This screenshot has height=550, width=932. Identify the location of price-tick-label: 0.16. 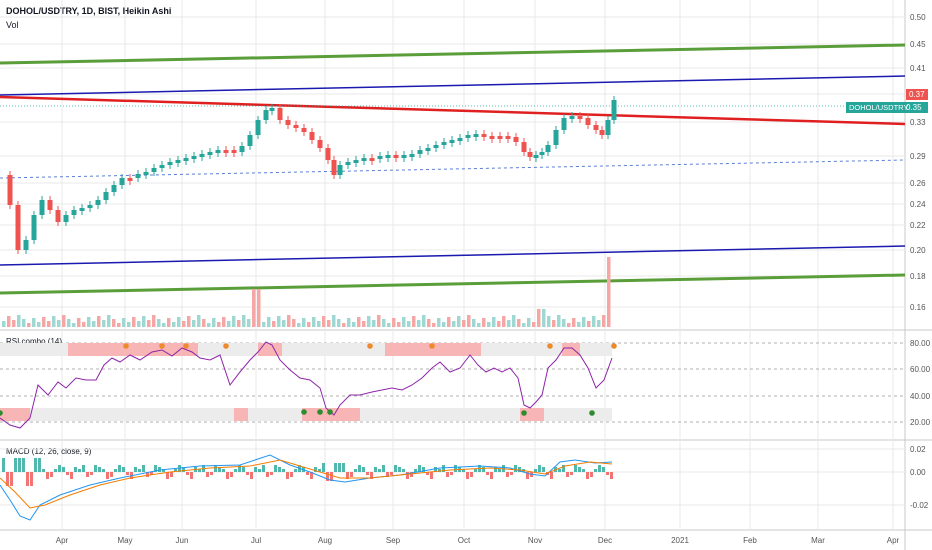
(918, 307).